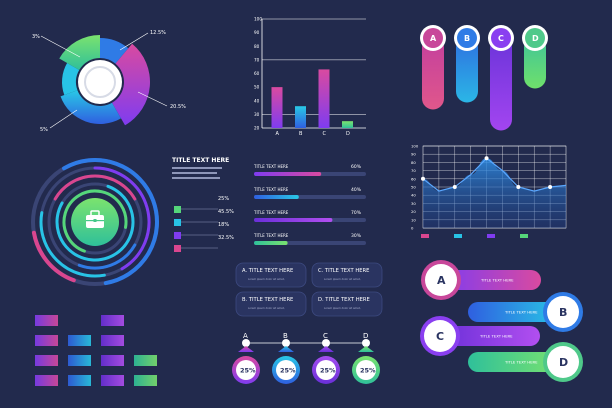 The height and width of the screenshot is (408, 612). What do you see at coordinates (487, 172) in the screenshot?
I see `area-chart-points` at bounding box center [487, 172].